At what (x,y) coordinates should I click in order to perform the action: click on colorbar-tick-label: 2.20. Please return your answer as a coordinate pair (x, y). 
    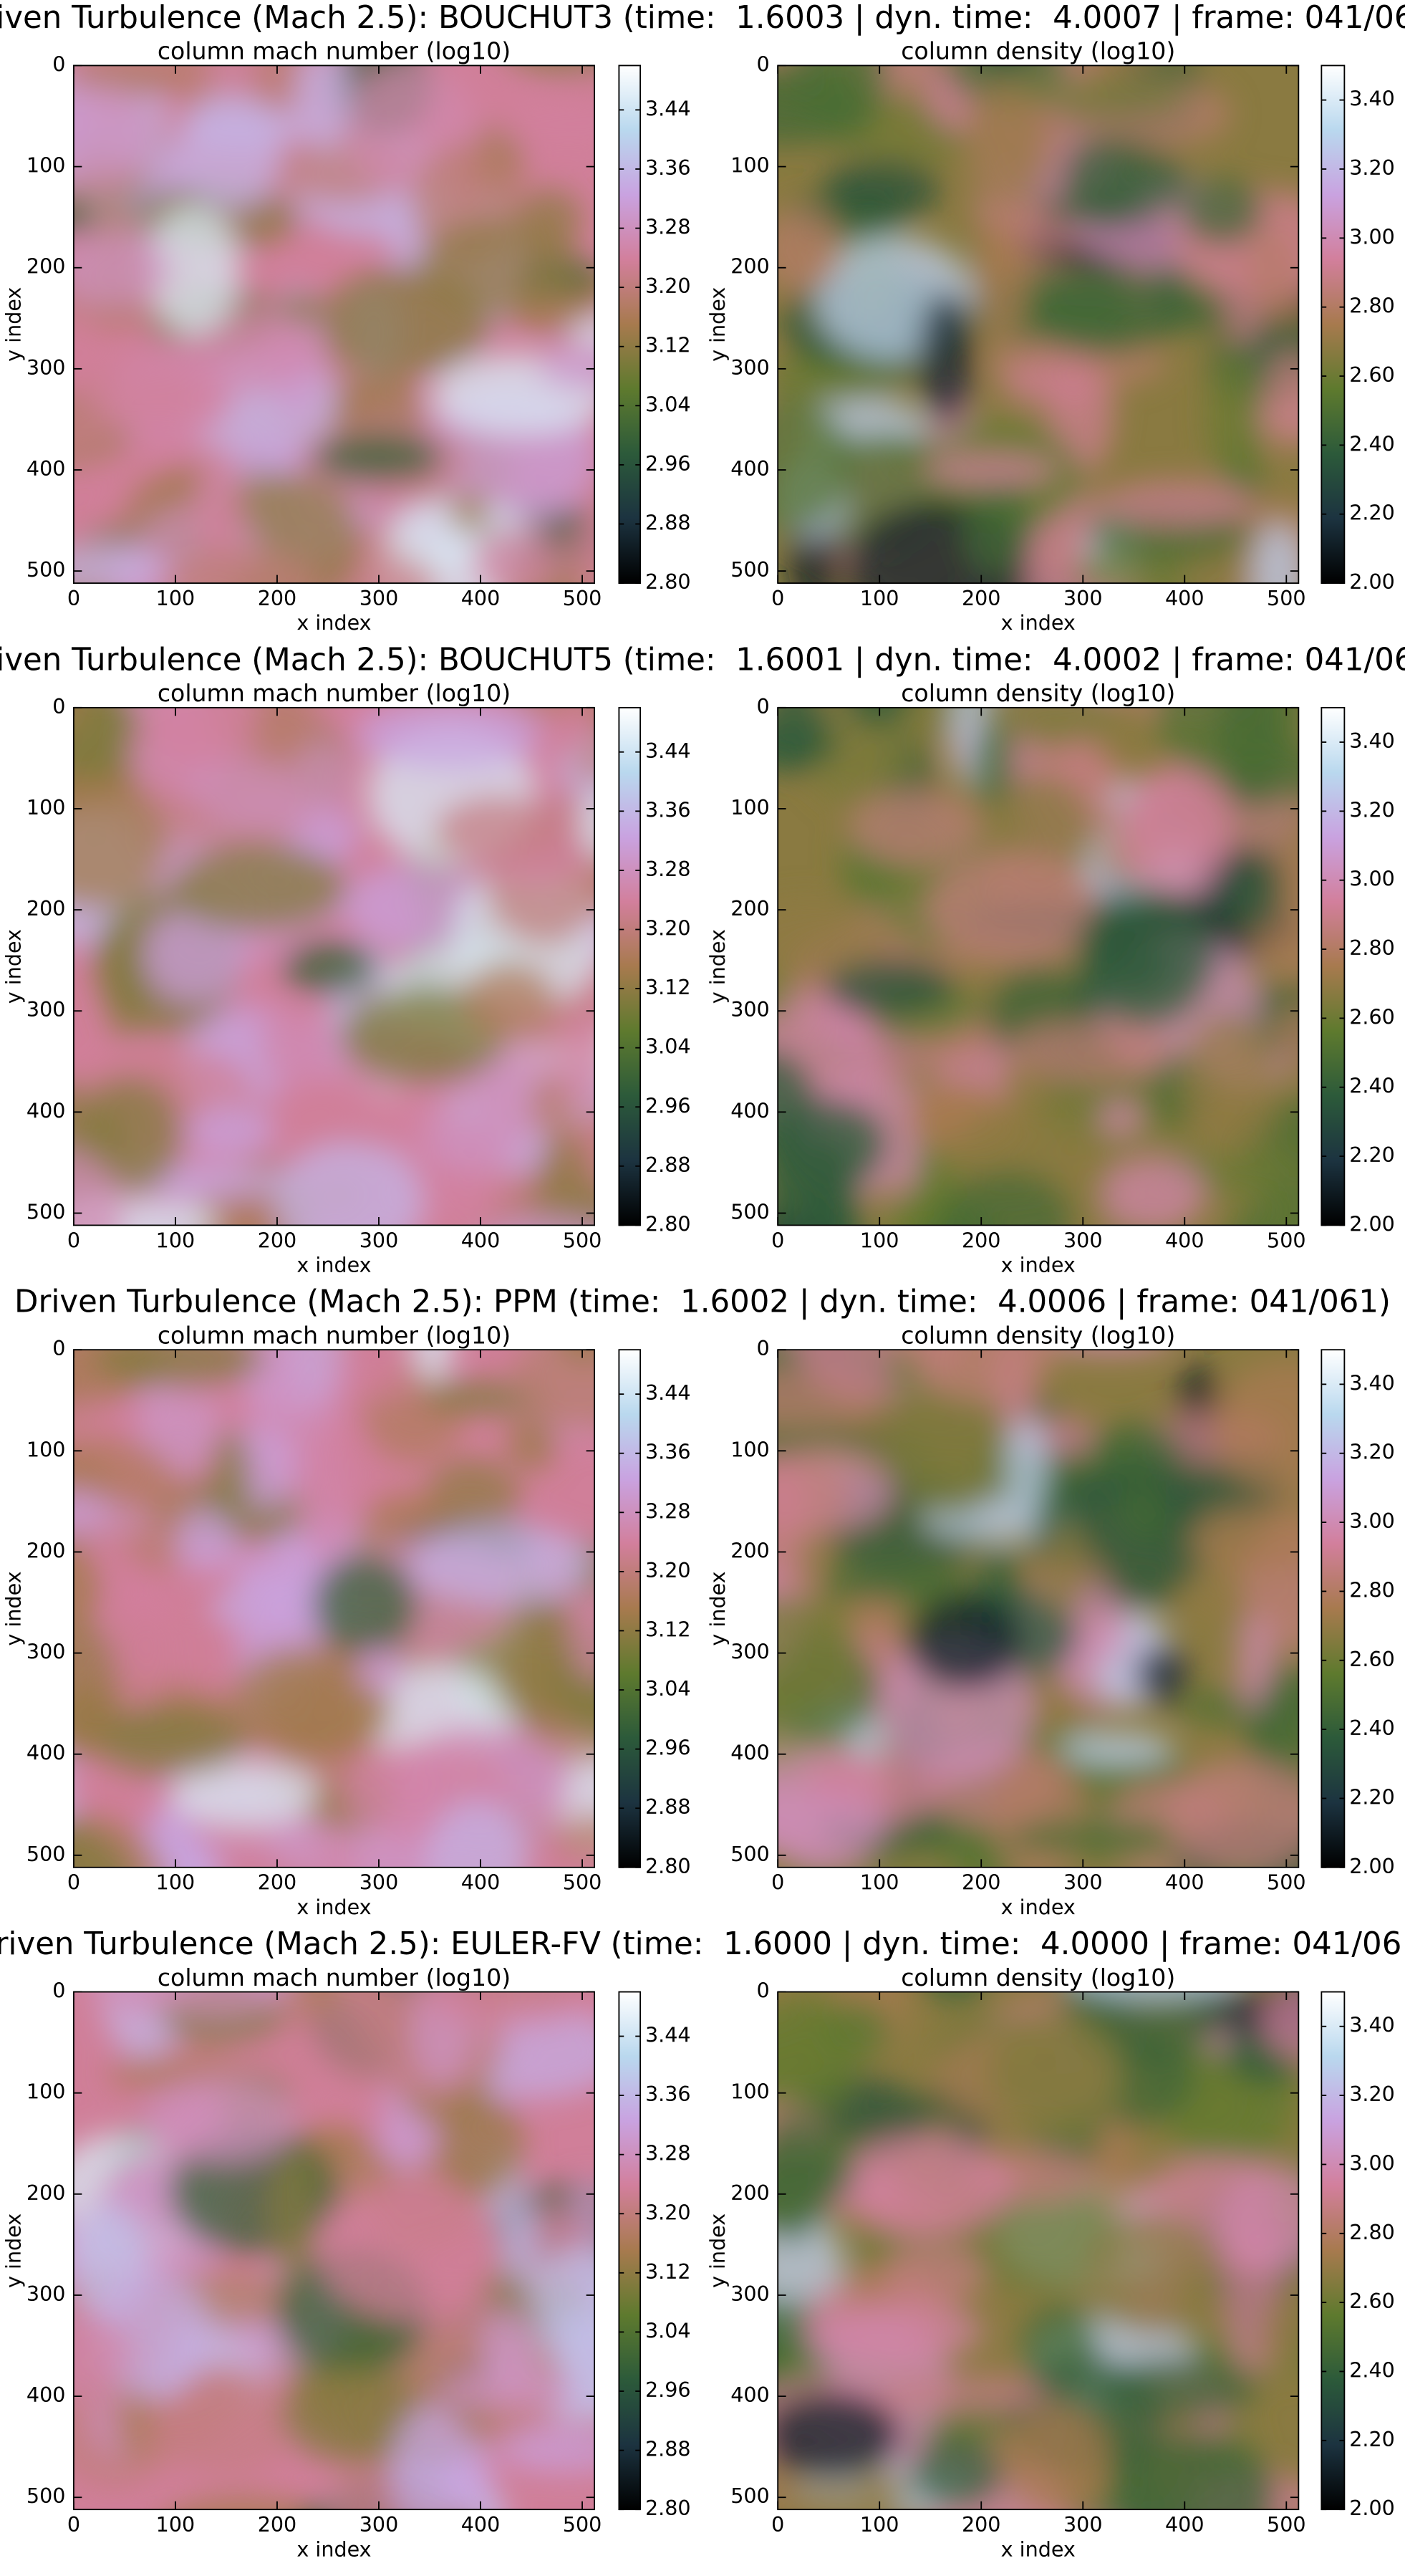
    Looking at the image, I should click on (1372, 513).